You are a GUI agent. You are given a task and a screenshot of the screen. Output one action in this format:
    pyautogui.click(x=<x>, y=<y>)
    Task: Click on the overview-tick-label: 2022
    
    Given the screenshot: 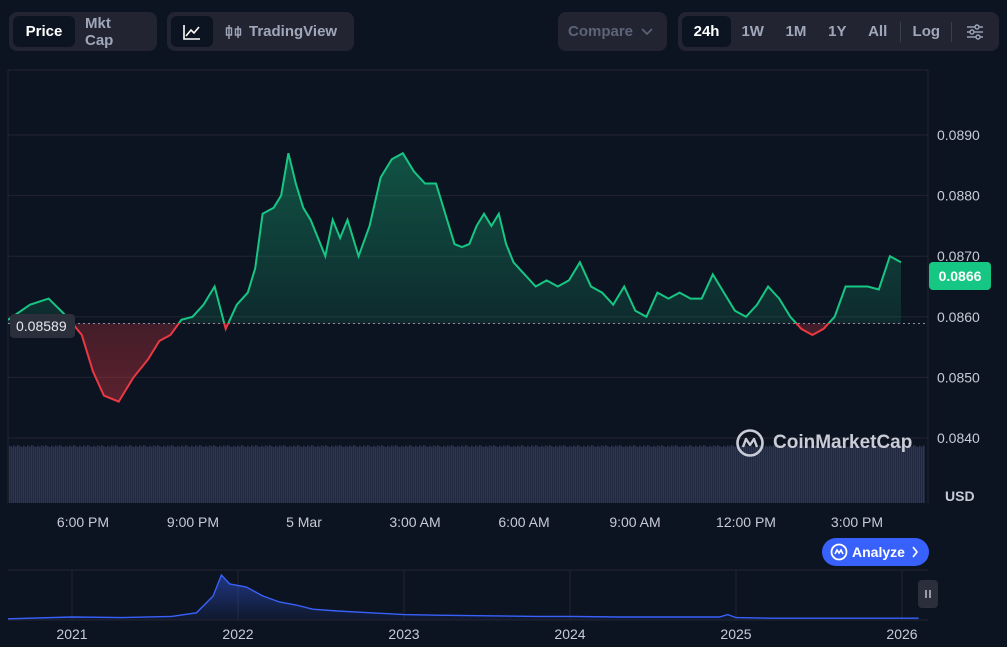 What is the action you would take?
    pyautogui.click(x=237, y=634)
    